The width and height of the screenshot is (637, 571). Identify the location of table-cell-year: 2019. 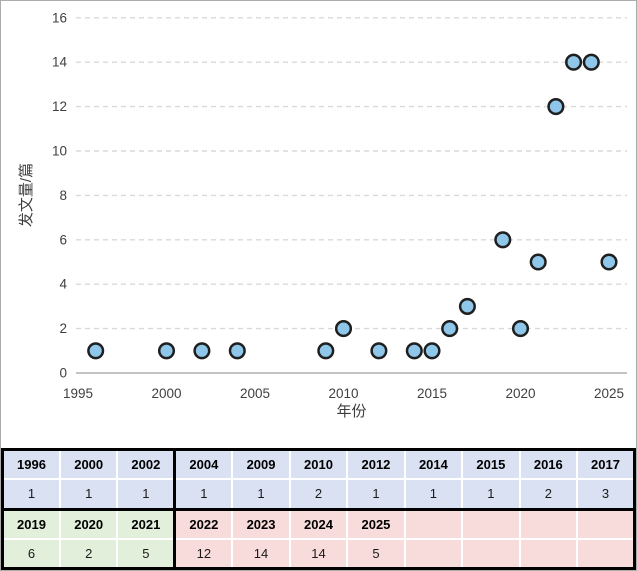
(31, 524).